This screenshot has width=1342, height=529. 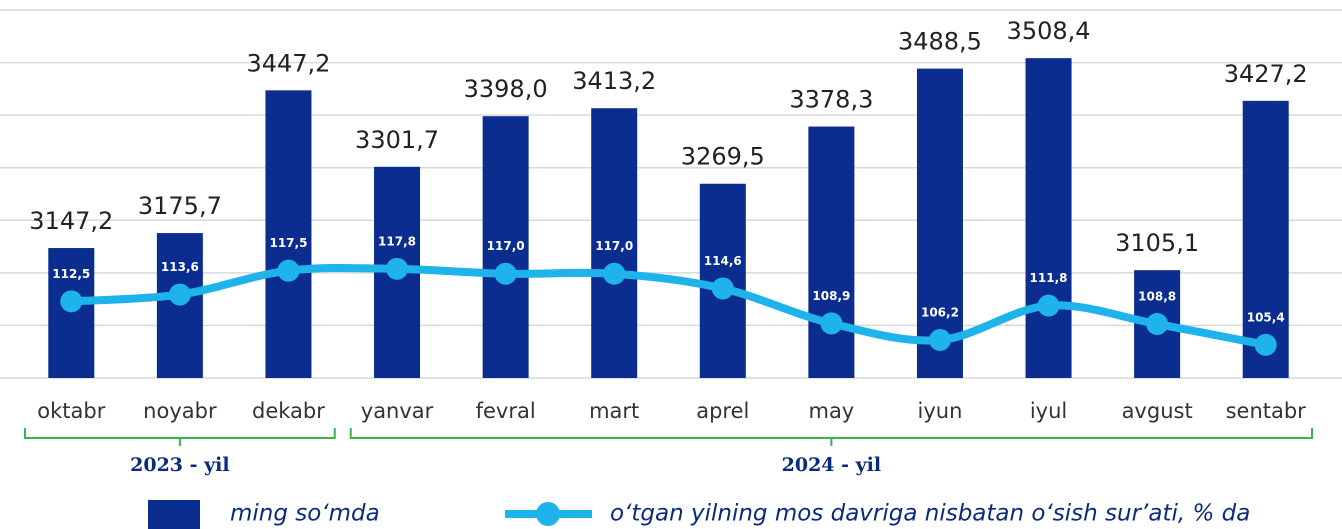 What do you see at coordinates (1049, 278) in the screenshot?
I see `line-label: 111,8` at bounding box center [1049, 278].